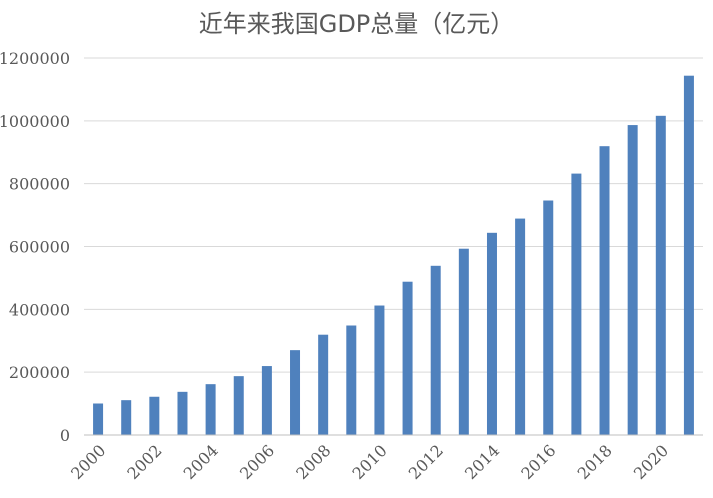 This screenshot has width=713, height=498. Describe the element at coordinates (379, 370) in the screenshot. I see `bar-2010` at that location.